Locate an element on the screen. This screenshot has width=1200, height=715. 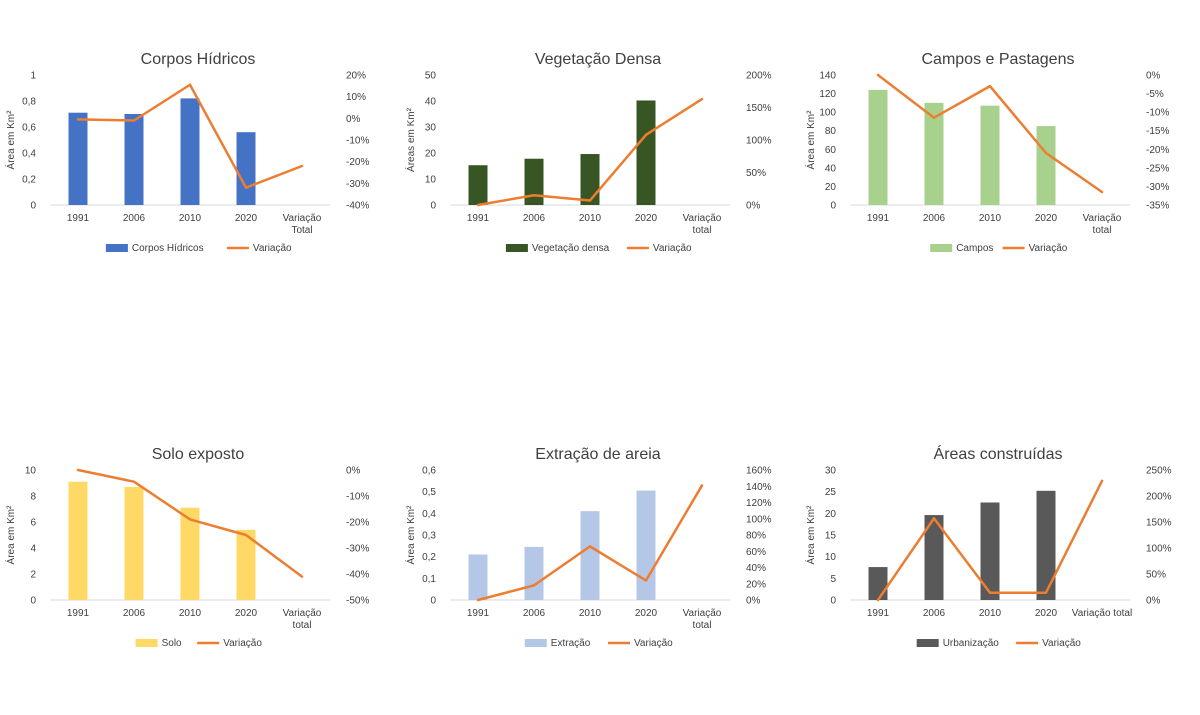
y2-tick-label: 160% is located at coordinates (759, 471).